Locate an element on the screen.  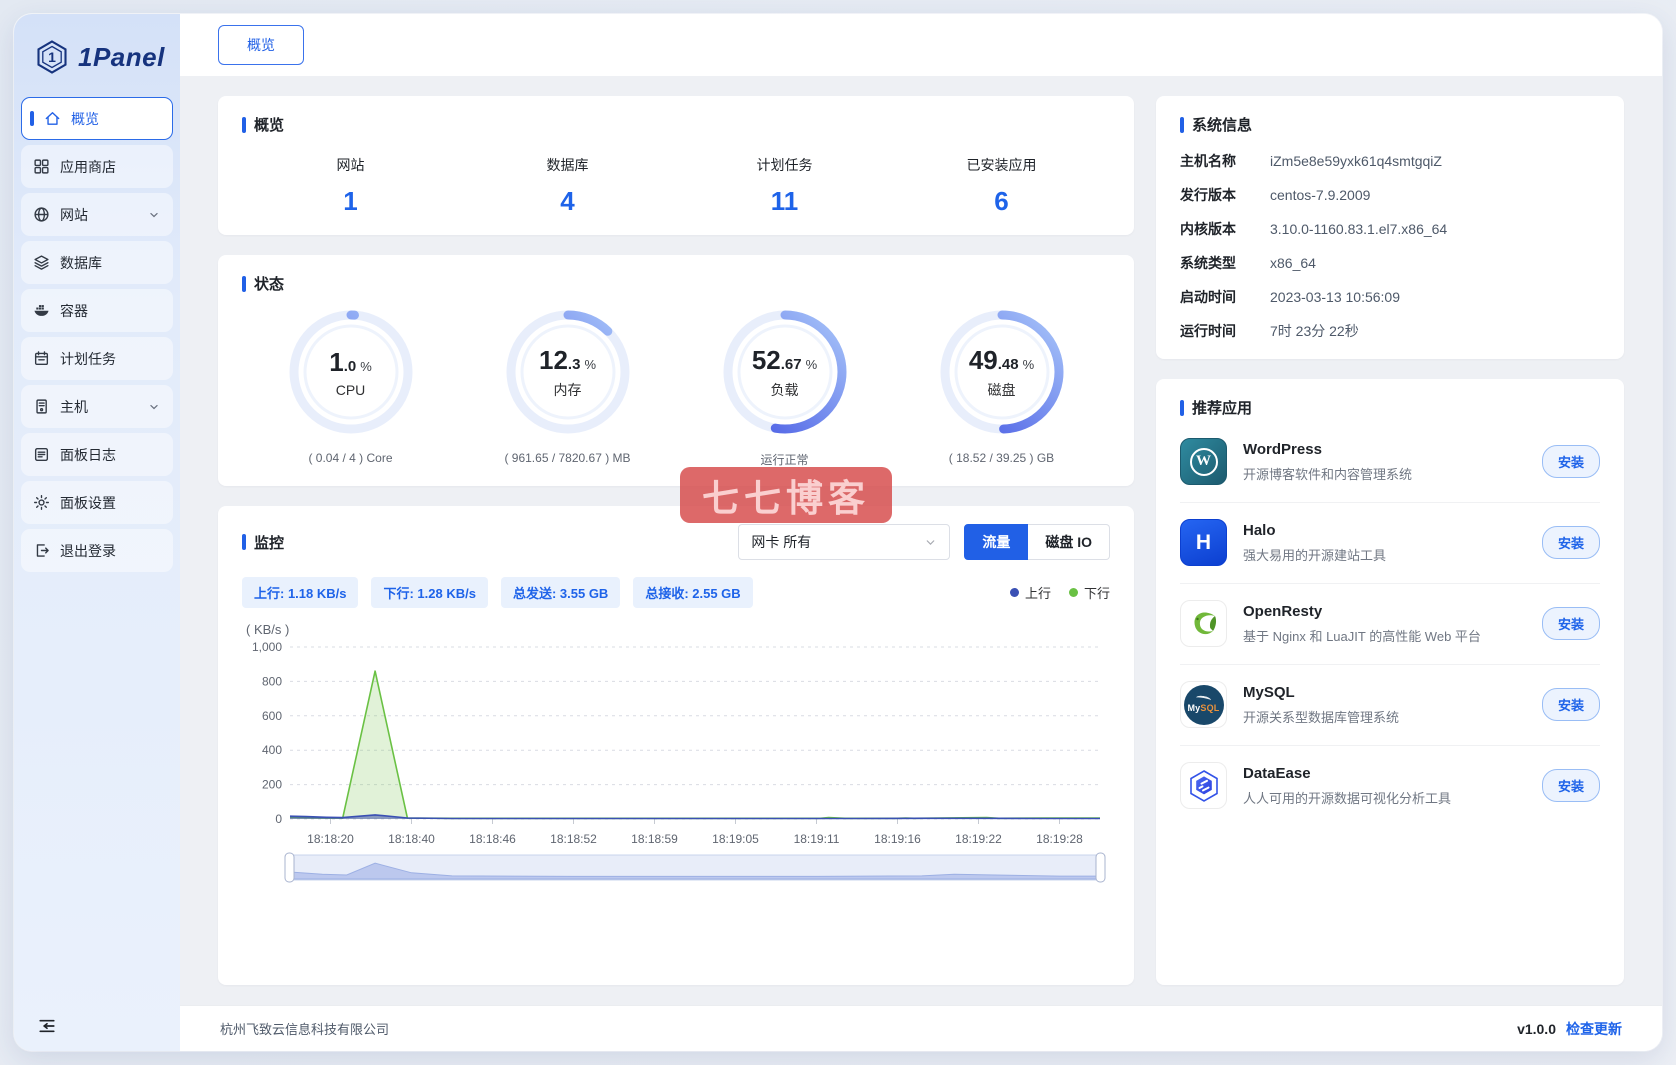
load-gauge: 52.67% 负载 运行正常 is located at coordinates (785, 387).